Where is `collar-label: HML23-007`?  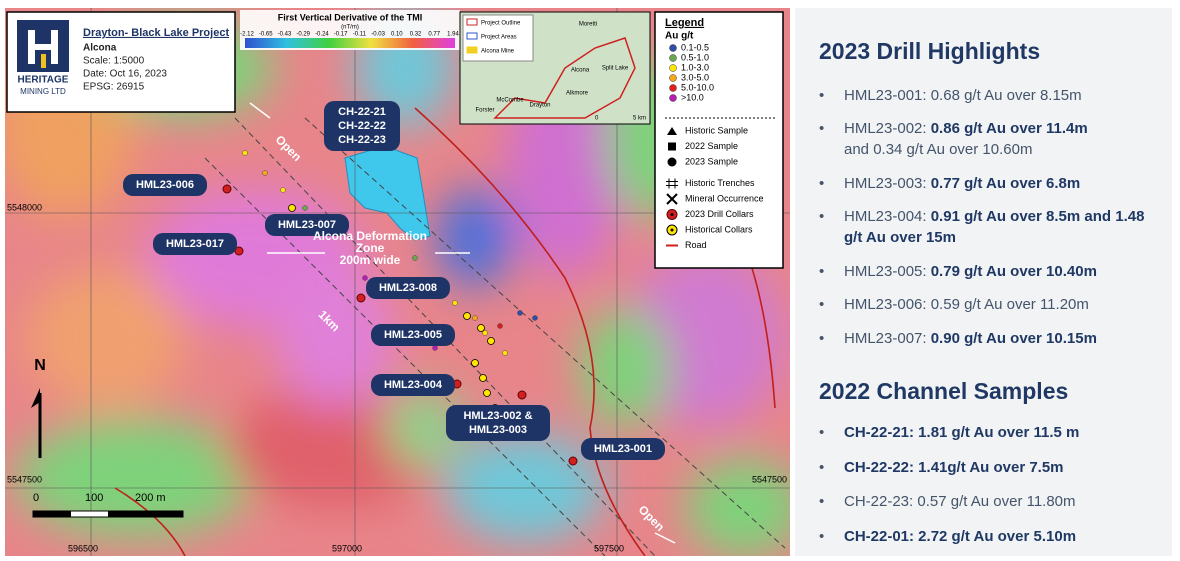
collar-label: HML23-007 is located at coordinates (307, 225).